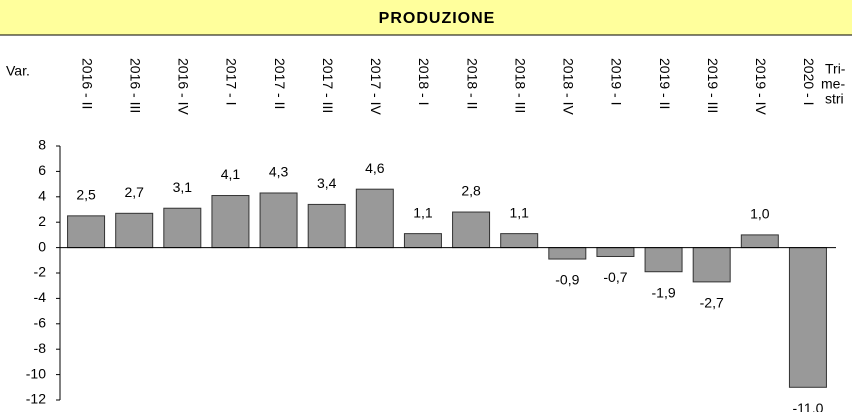  What do you see at coordinates (760, 214) in the screenshot?
I see `value-label: 1,0` at bounding box center [760, 214].